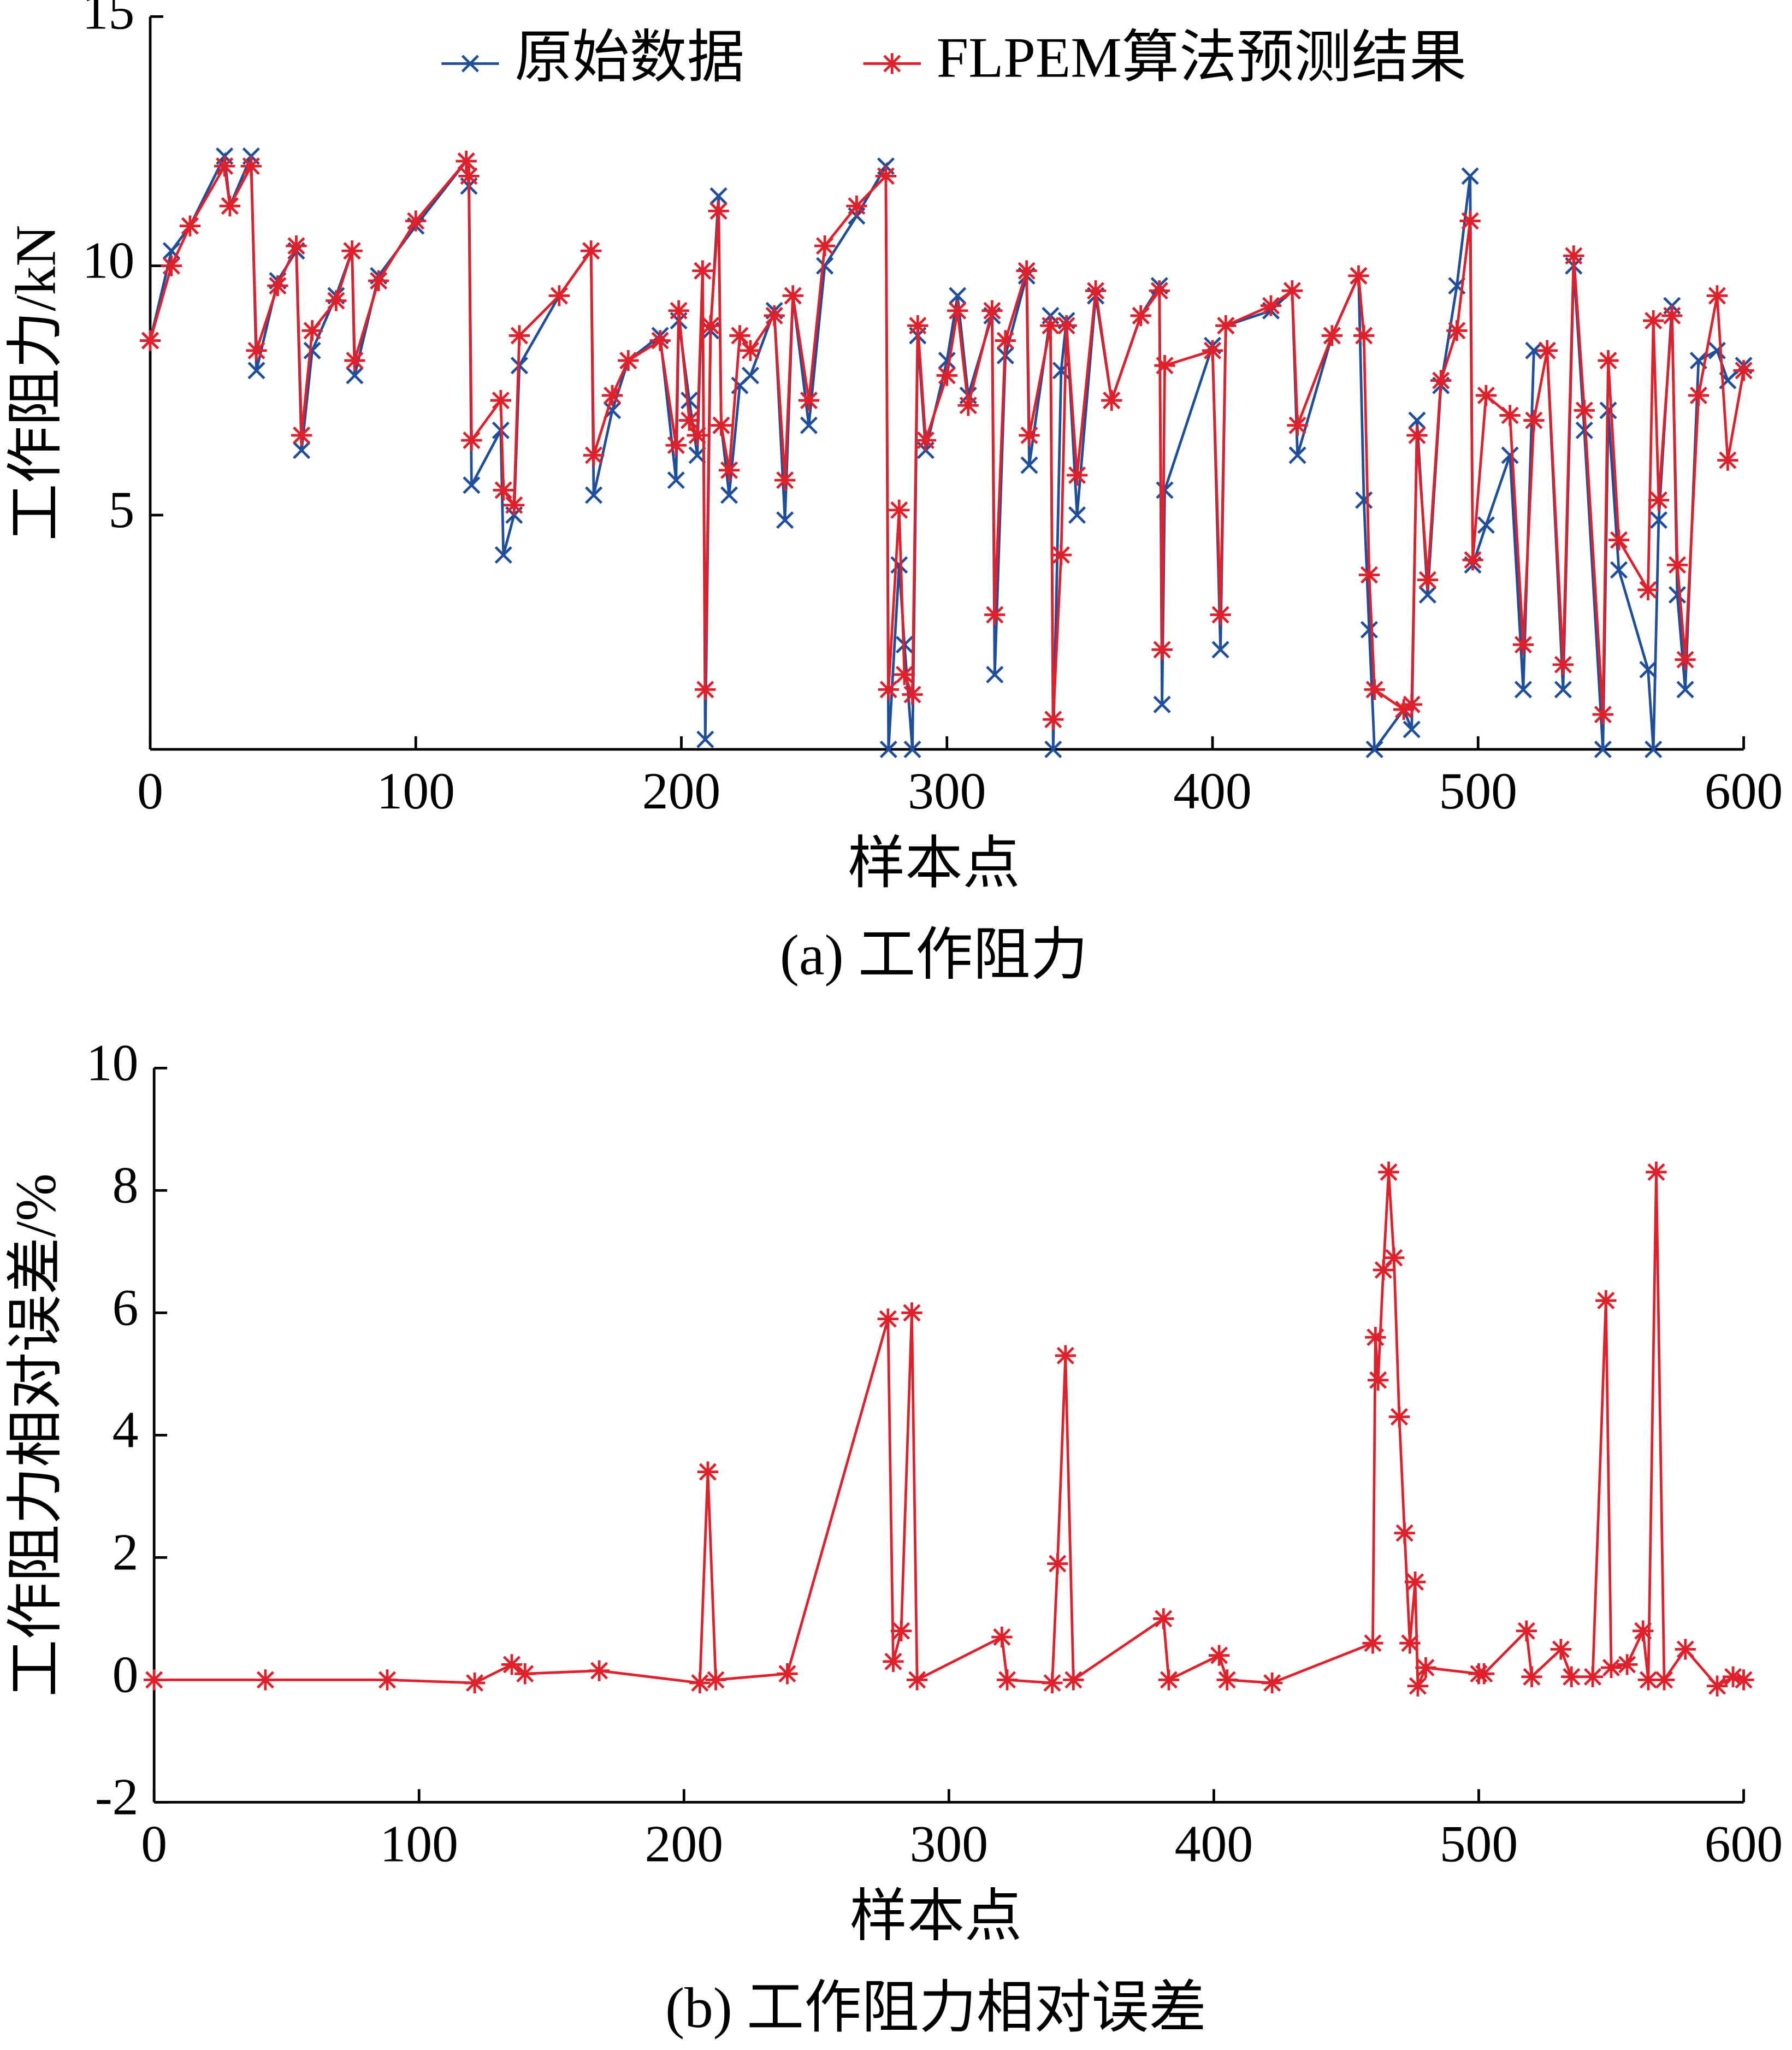  I want to click on legend-marker, so click(470, 64).